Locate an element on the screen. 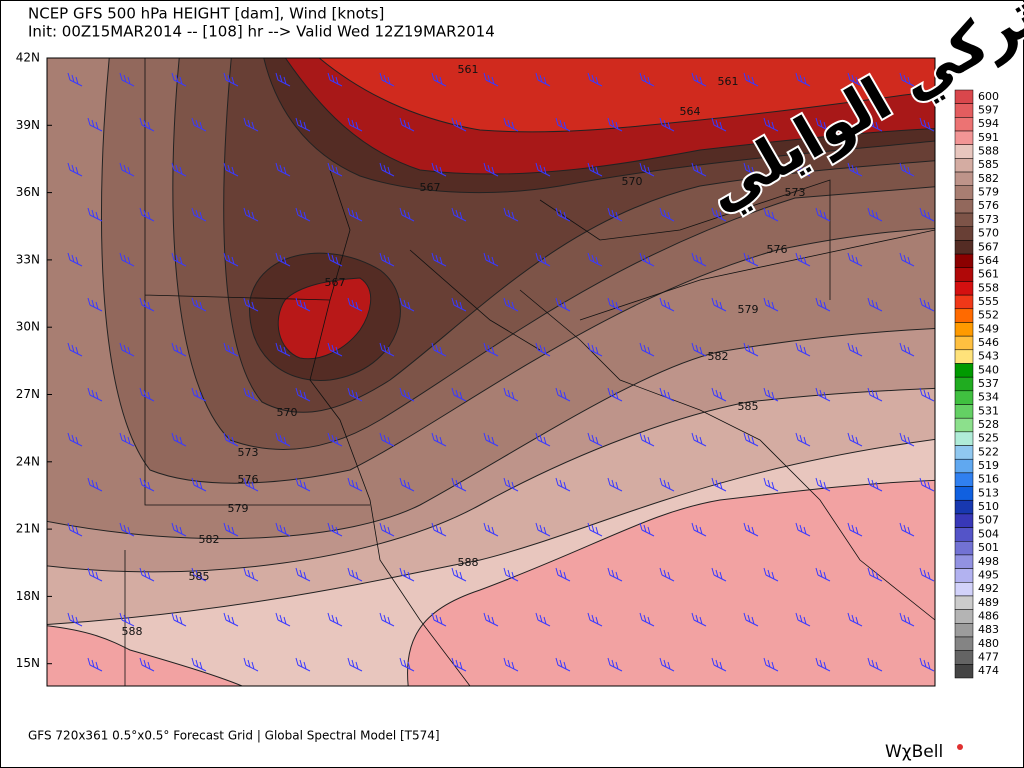  colorbar-label: 579 is located at coordinates (988, 192).